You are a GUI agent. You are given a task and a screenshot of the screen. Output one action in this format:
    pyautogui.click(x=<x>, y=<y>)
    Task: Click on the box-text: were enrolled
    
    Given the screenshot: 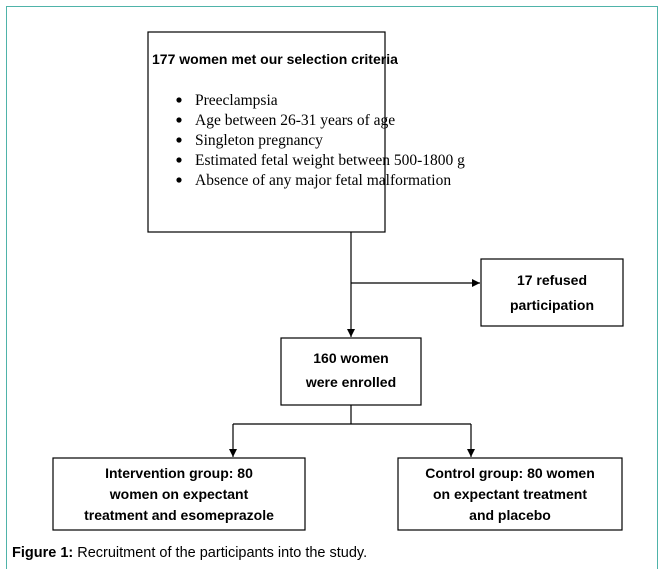 What is the action you would take?
    pyautogui.click(x=350, y=382)
    